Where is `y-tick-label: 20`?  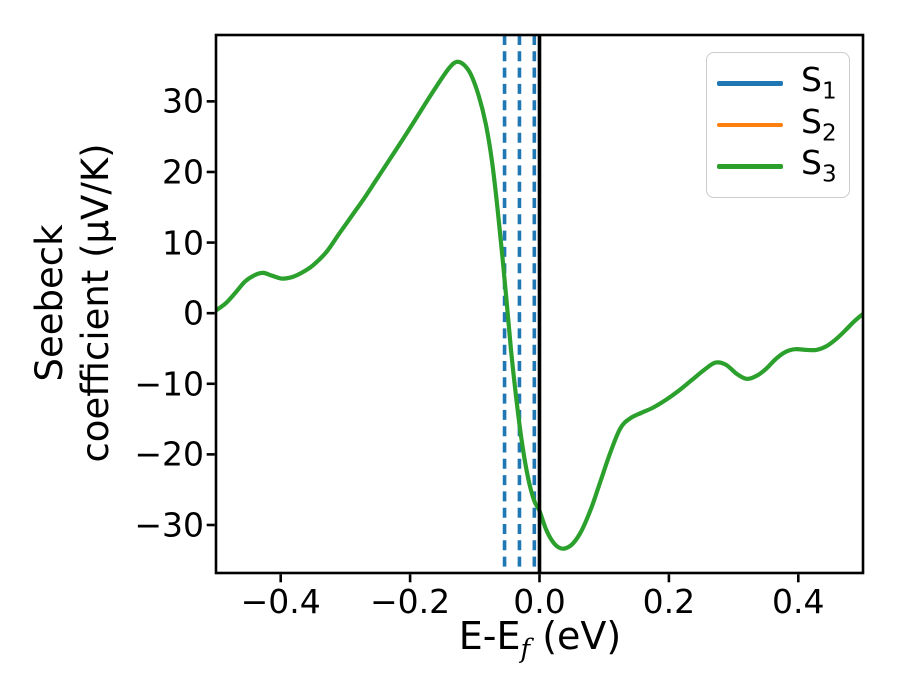 y-tick-label: 20 is located at coordinates (183, 172).